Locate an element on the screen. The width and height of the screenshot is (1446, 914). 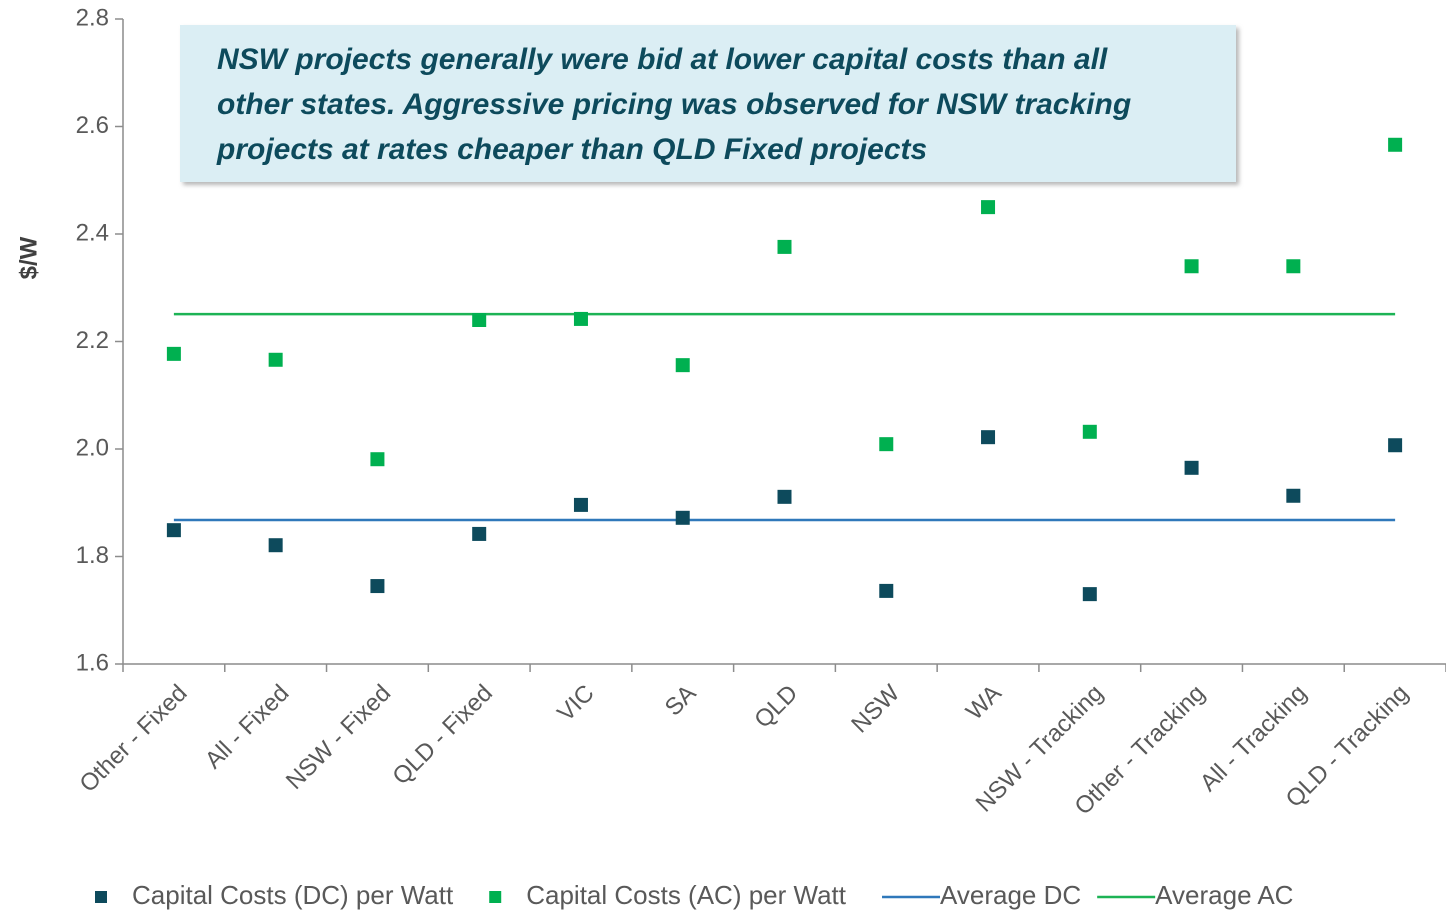
annotation-box is located at coordinates (708, 103).